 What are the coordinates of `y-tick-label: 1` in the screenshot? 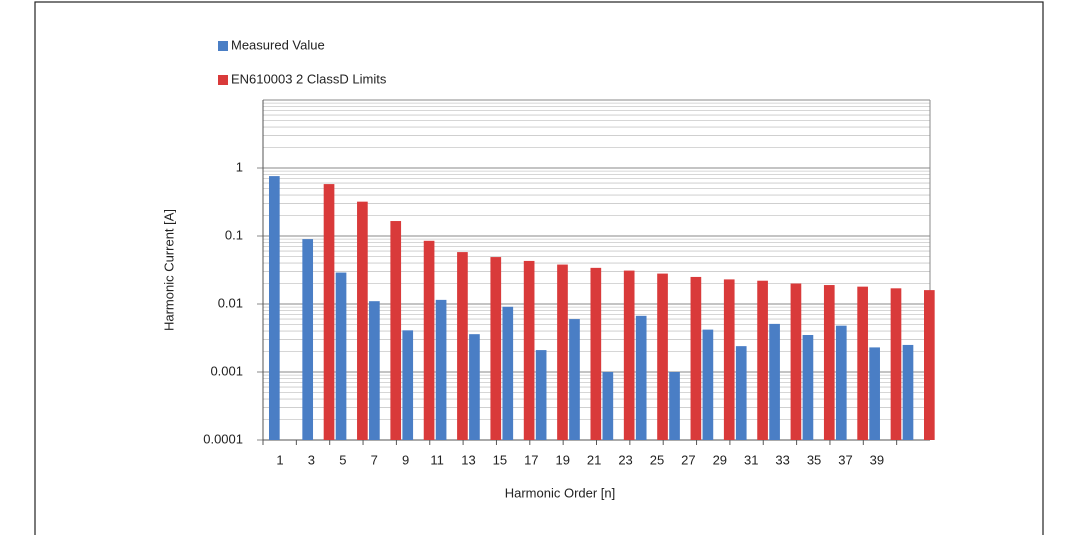 It's located at (239, 166).